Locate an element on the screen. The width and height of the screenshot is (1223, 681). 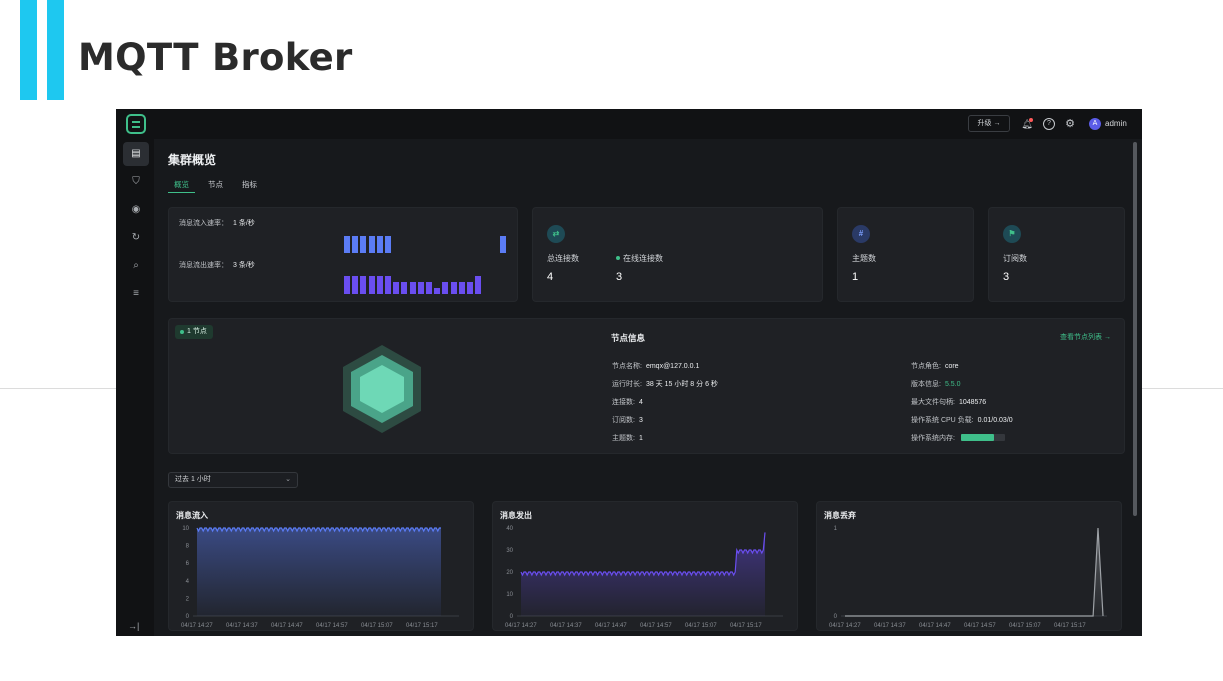
y-tick-label: 40 is located at coordinates (509, 529).